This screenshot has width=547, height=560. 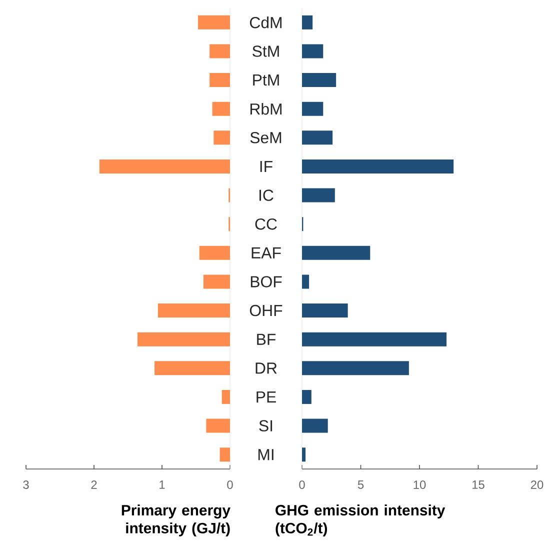 I want to click on x-tick-label: 5, so click(x=361, y=484).